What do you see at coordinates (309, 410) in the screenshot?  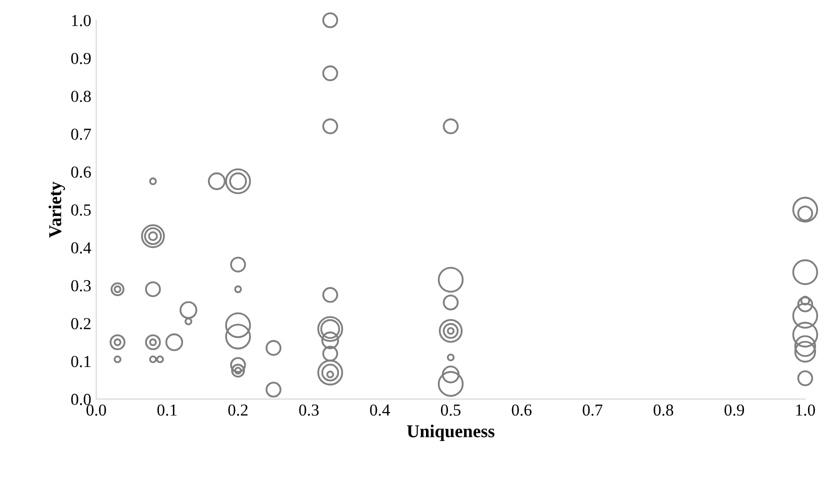 I see `x-tick-label: 0.3` at bounding box center [309, 410].